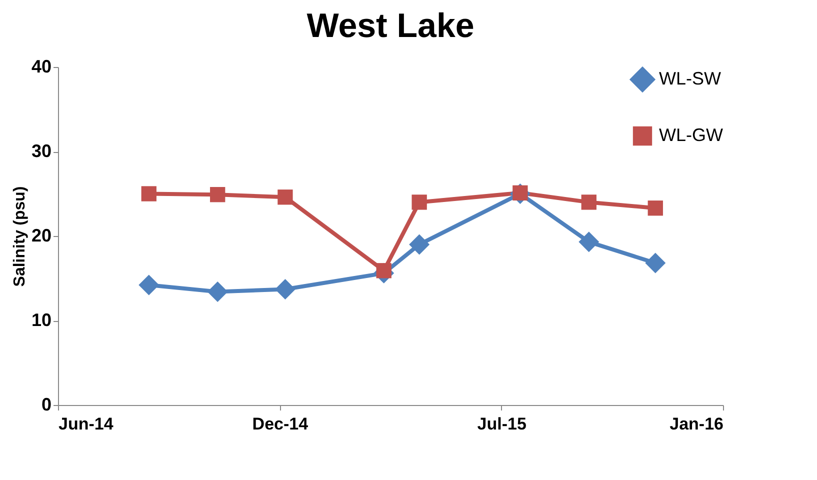 The height and width of the screenshot is (480, 817). I want to click on x-tick-label: Jun-14, so click(86, 424).